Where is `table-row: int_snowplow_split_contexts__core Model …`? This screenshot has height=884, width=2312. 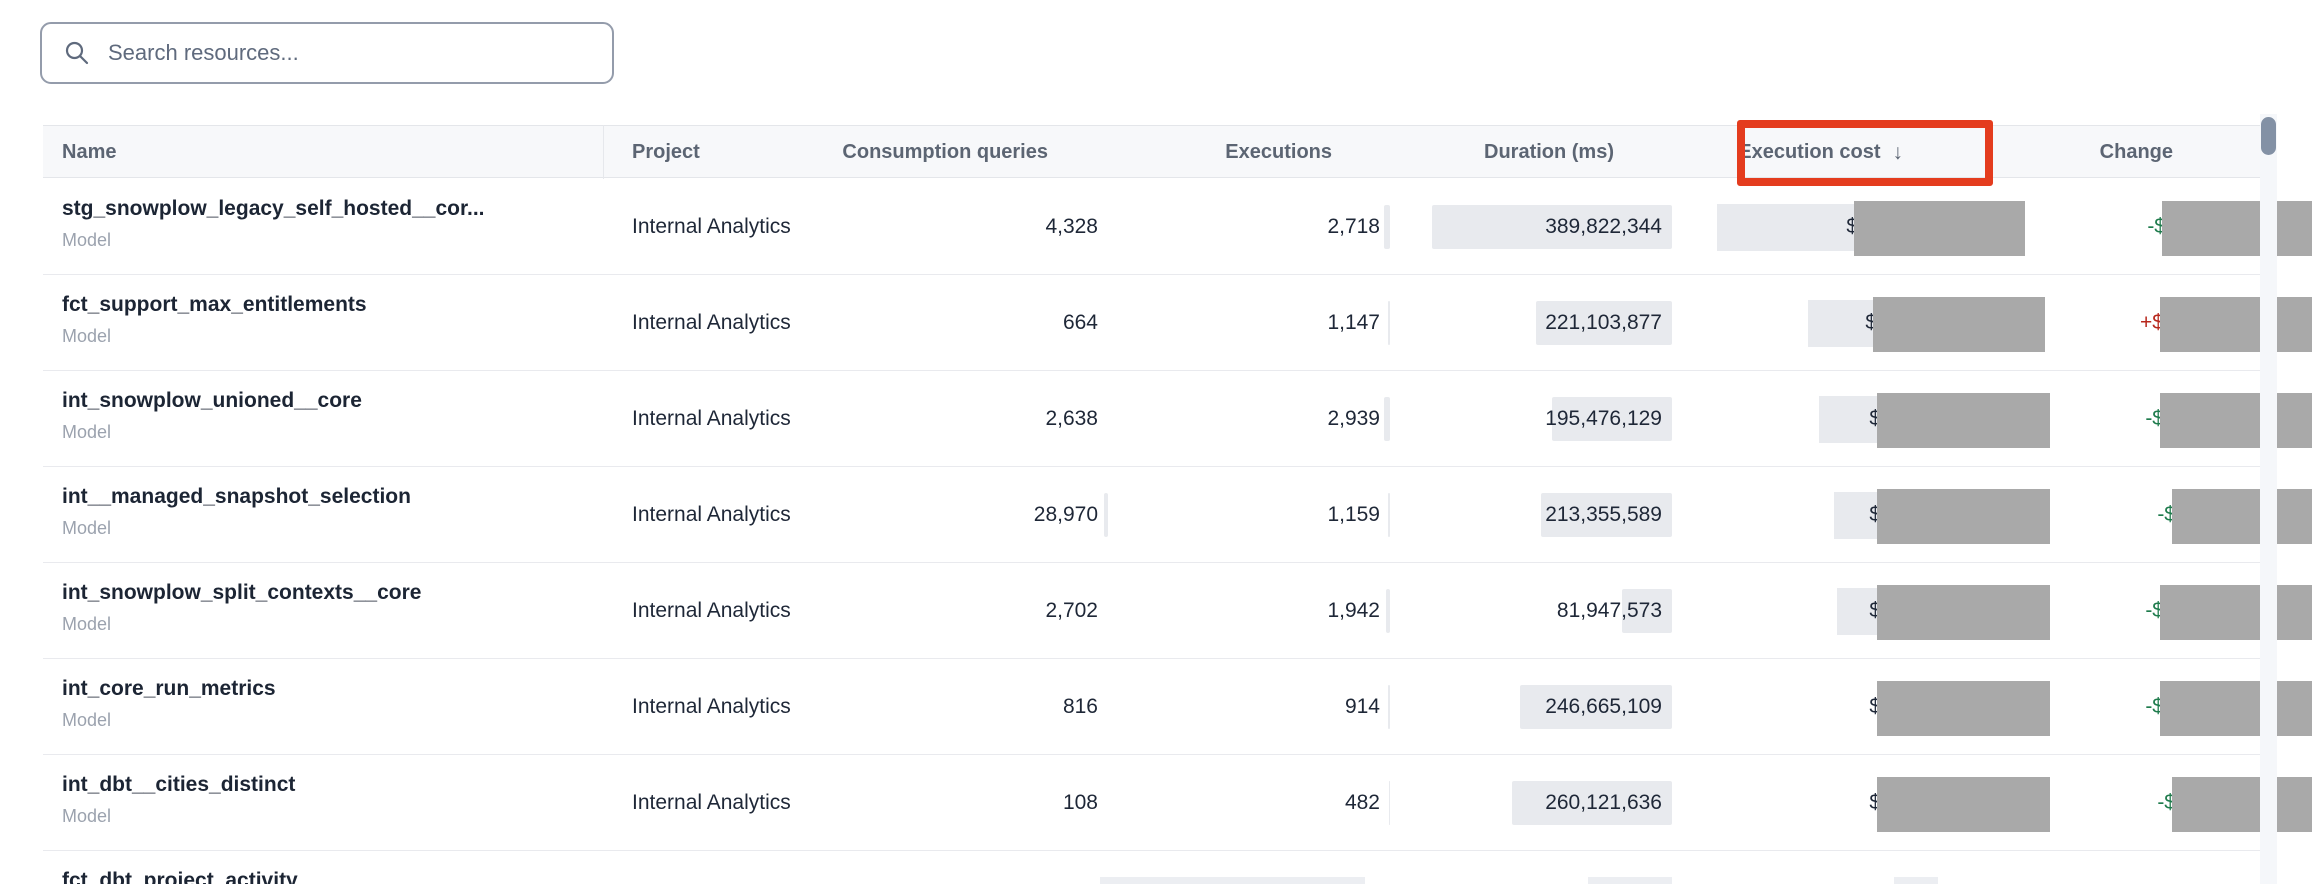
table-row: int_snowplow_split_contexts__core Model … is located at coordinates (1177, 611).